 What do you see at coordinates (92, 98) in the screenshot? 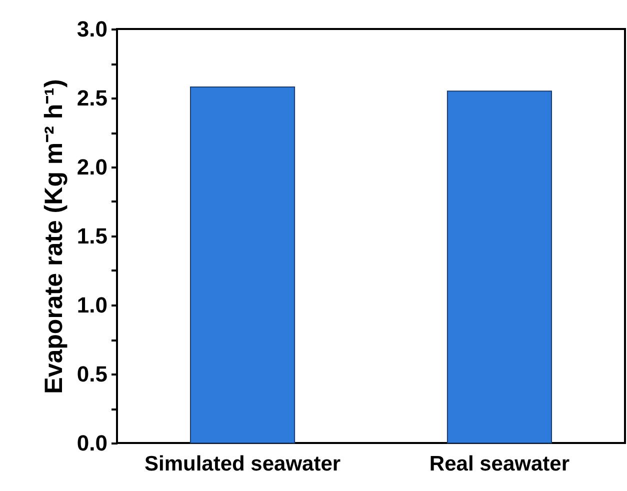
I see `y-tick-label: 2.5` at bounding box center [92, 98].